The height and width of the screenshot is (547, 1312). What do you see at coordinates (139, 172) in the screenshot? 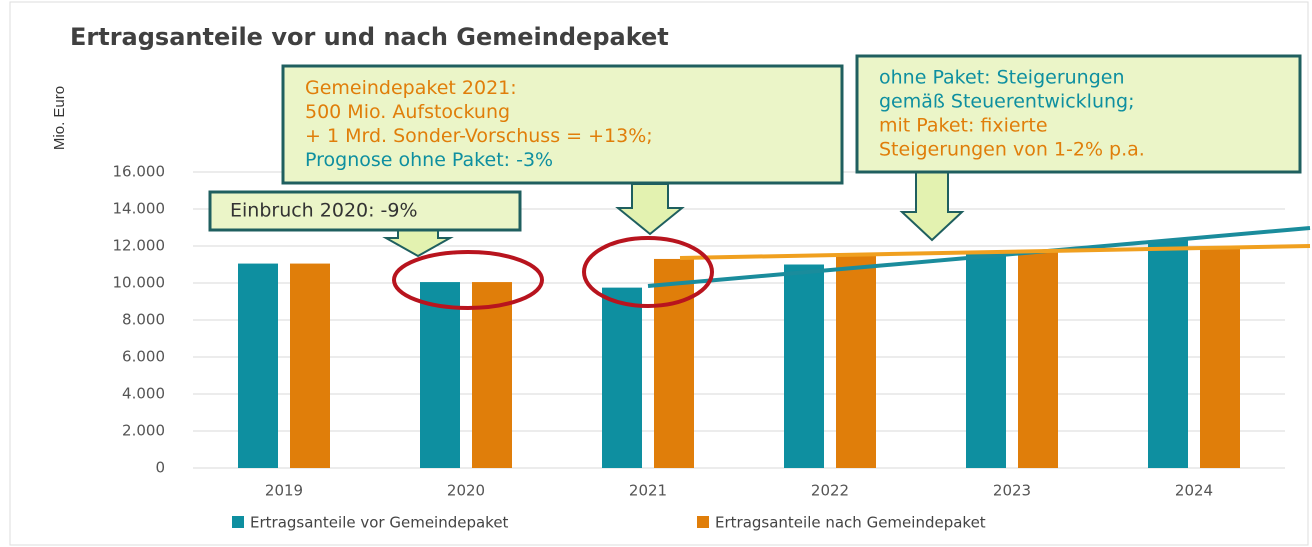
I see `y-tick-label: 16.000` at bounding box center [139, 172].